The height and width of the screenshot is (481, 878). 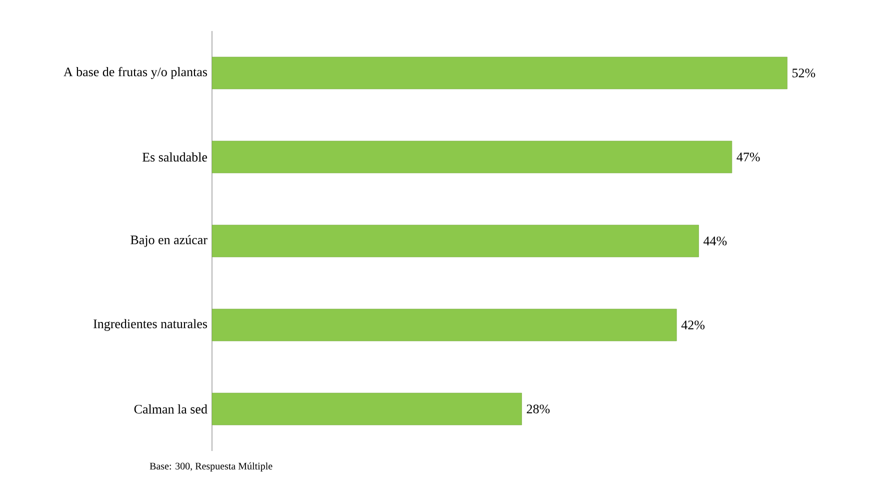 What do you see at coordinates (804, 73) in the screenshot?
I see `data-label: 52%` at bounding box center [804, 73].